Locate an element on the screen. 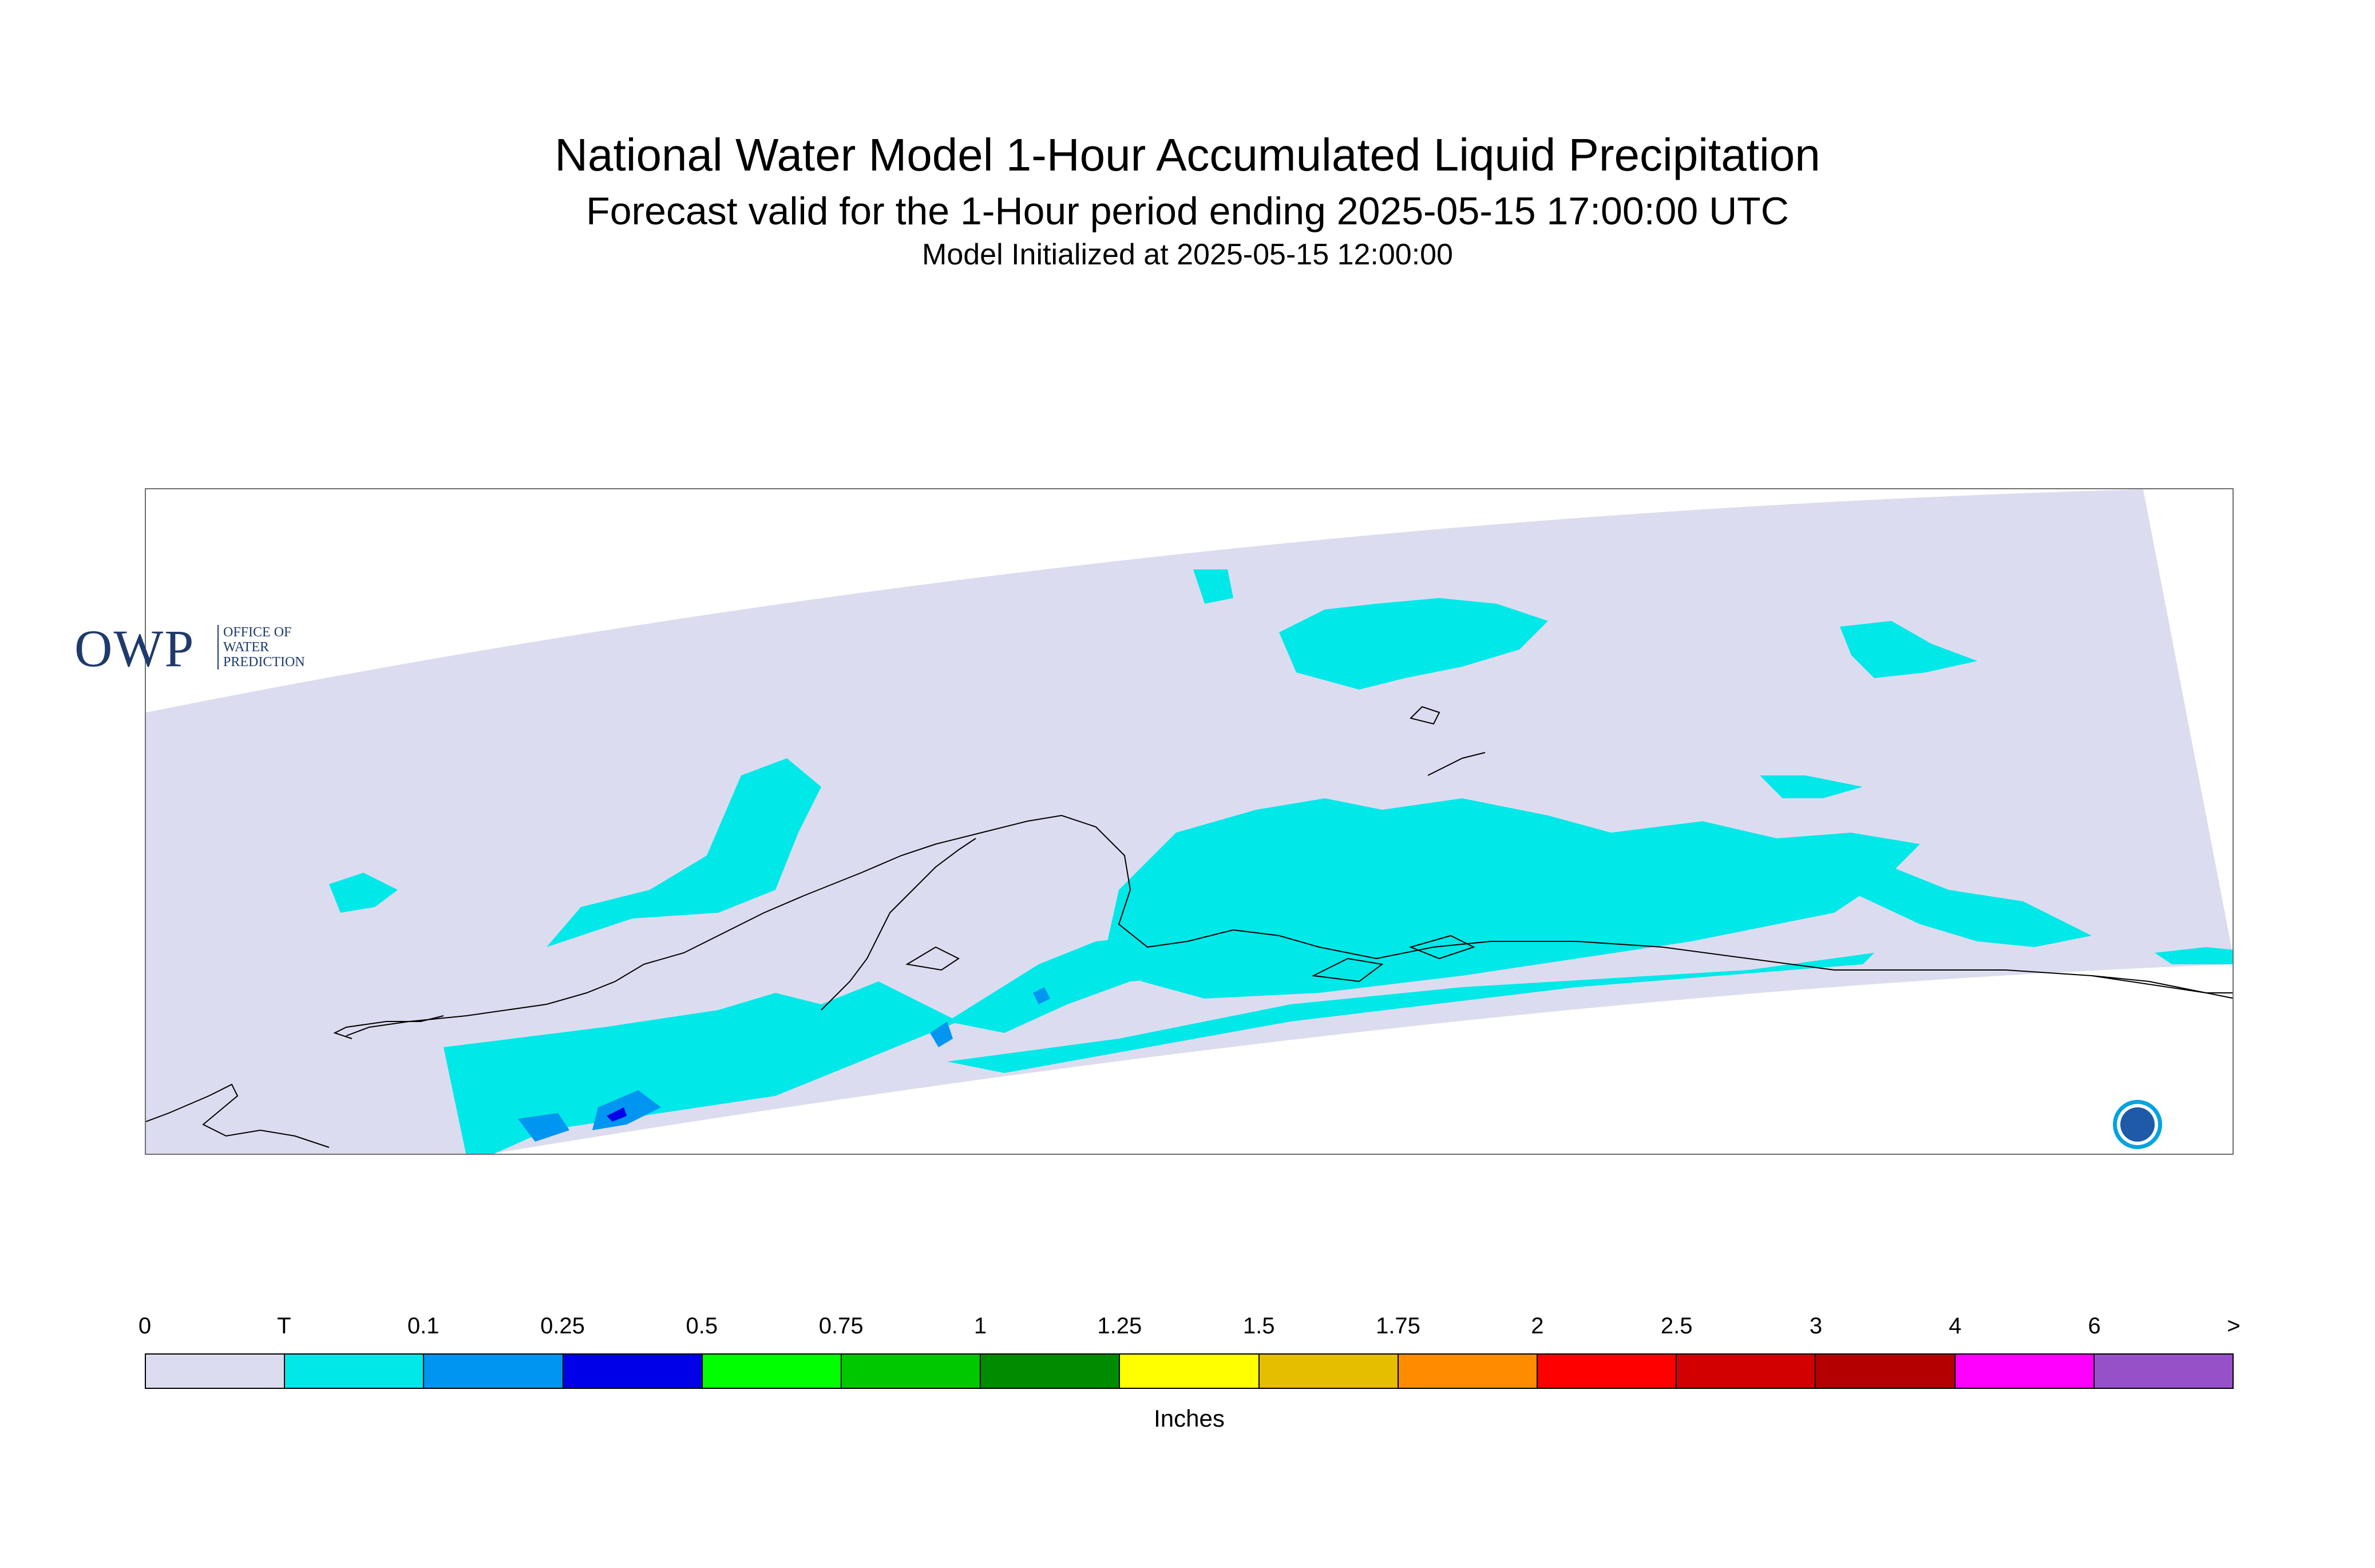 The image size is (2375, 1568). legend-tick-label: 0.1 is located at coordinates (424, 1326).